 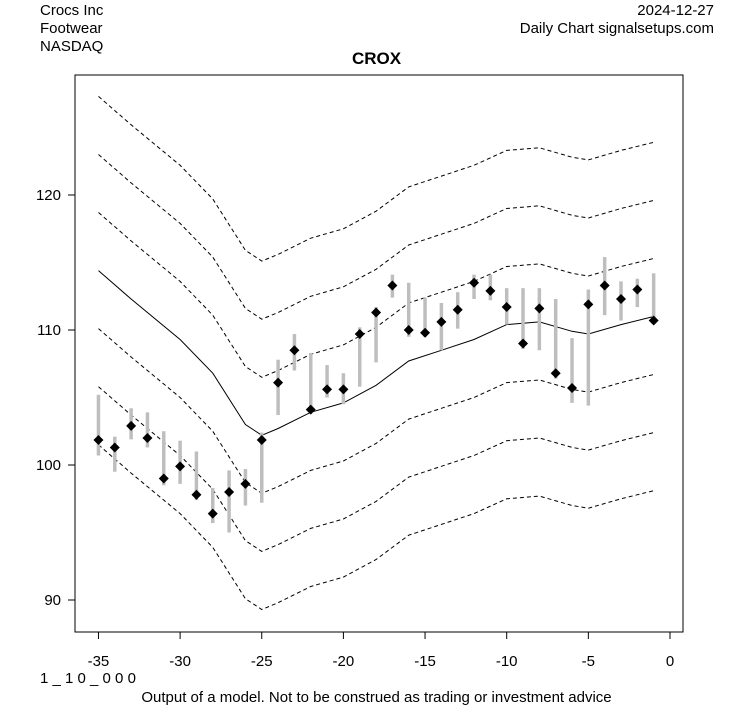 What do you see at coordinates (616, 28) in the screenshot?
I see `chart-source: Daily Chart signalsetups.com` at bounding box center [616, 28].